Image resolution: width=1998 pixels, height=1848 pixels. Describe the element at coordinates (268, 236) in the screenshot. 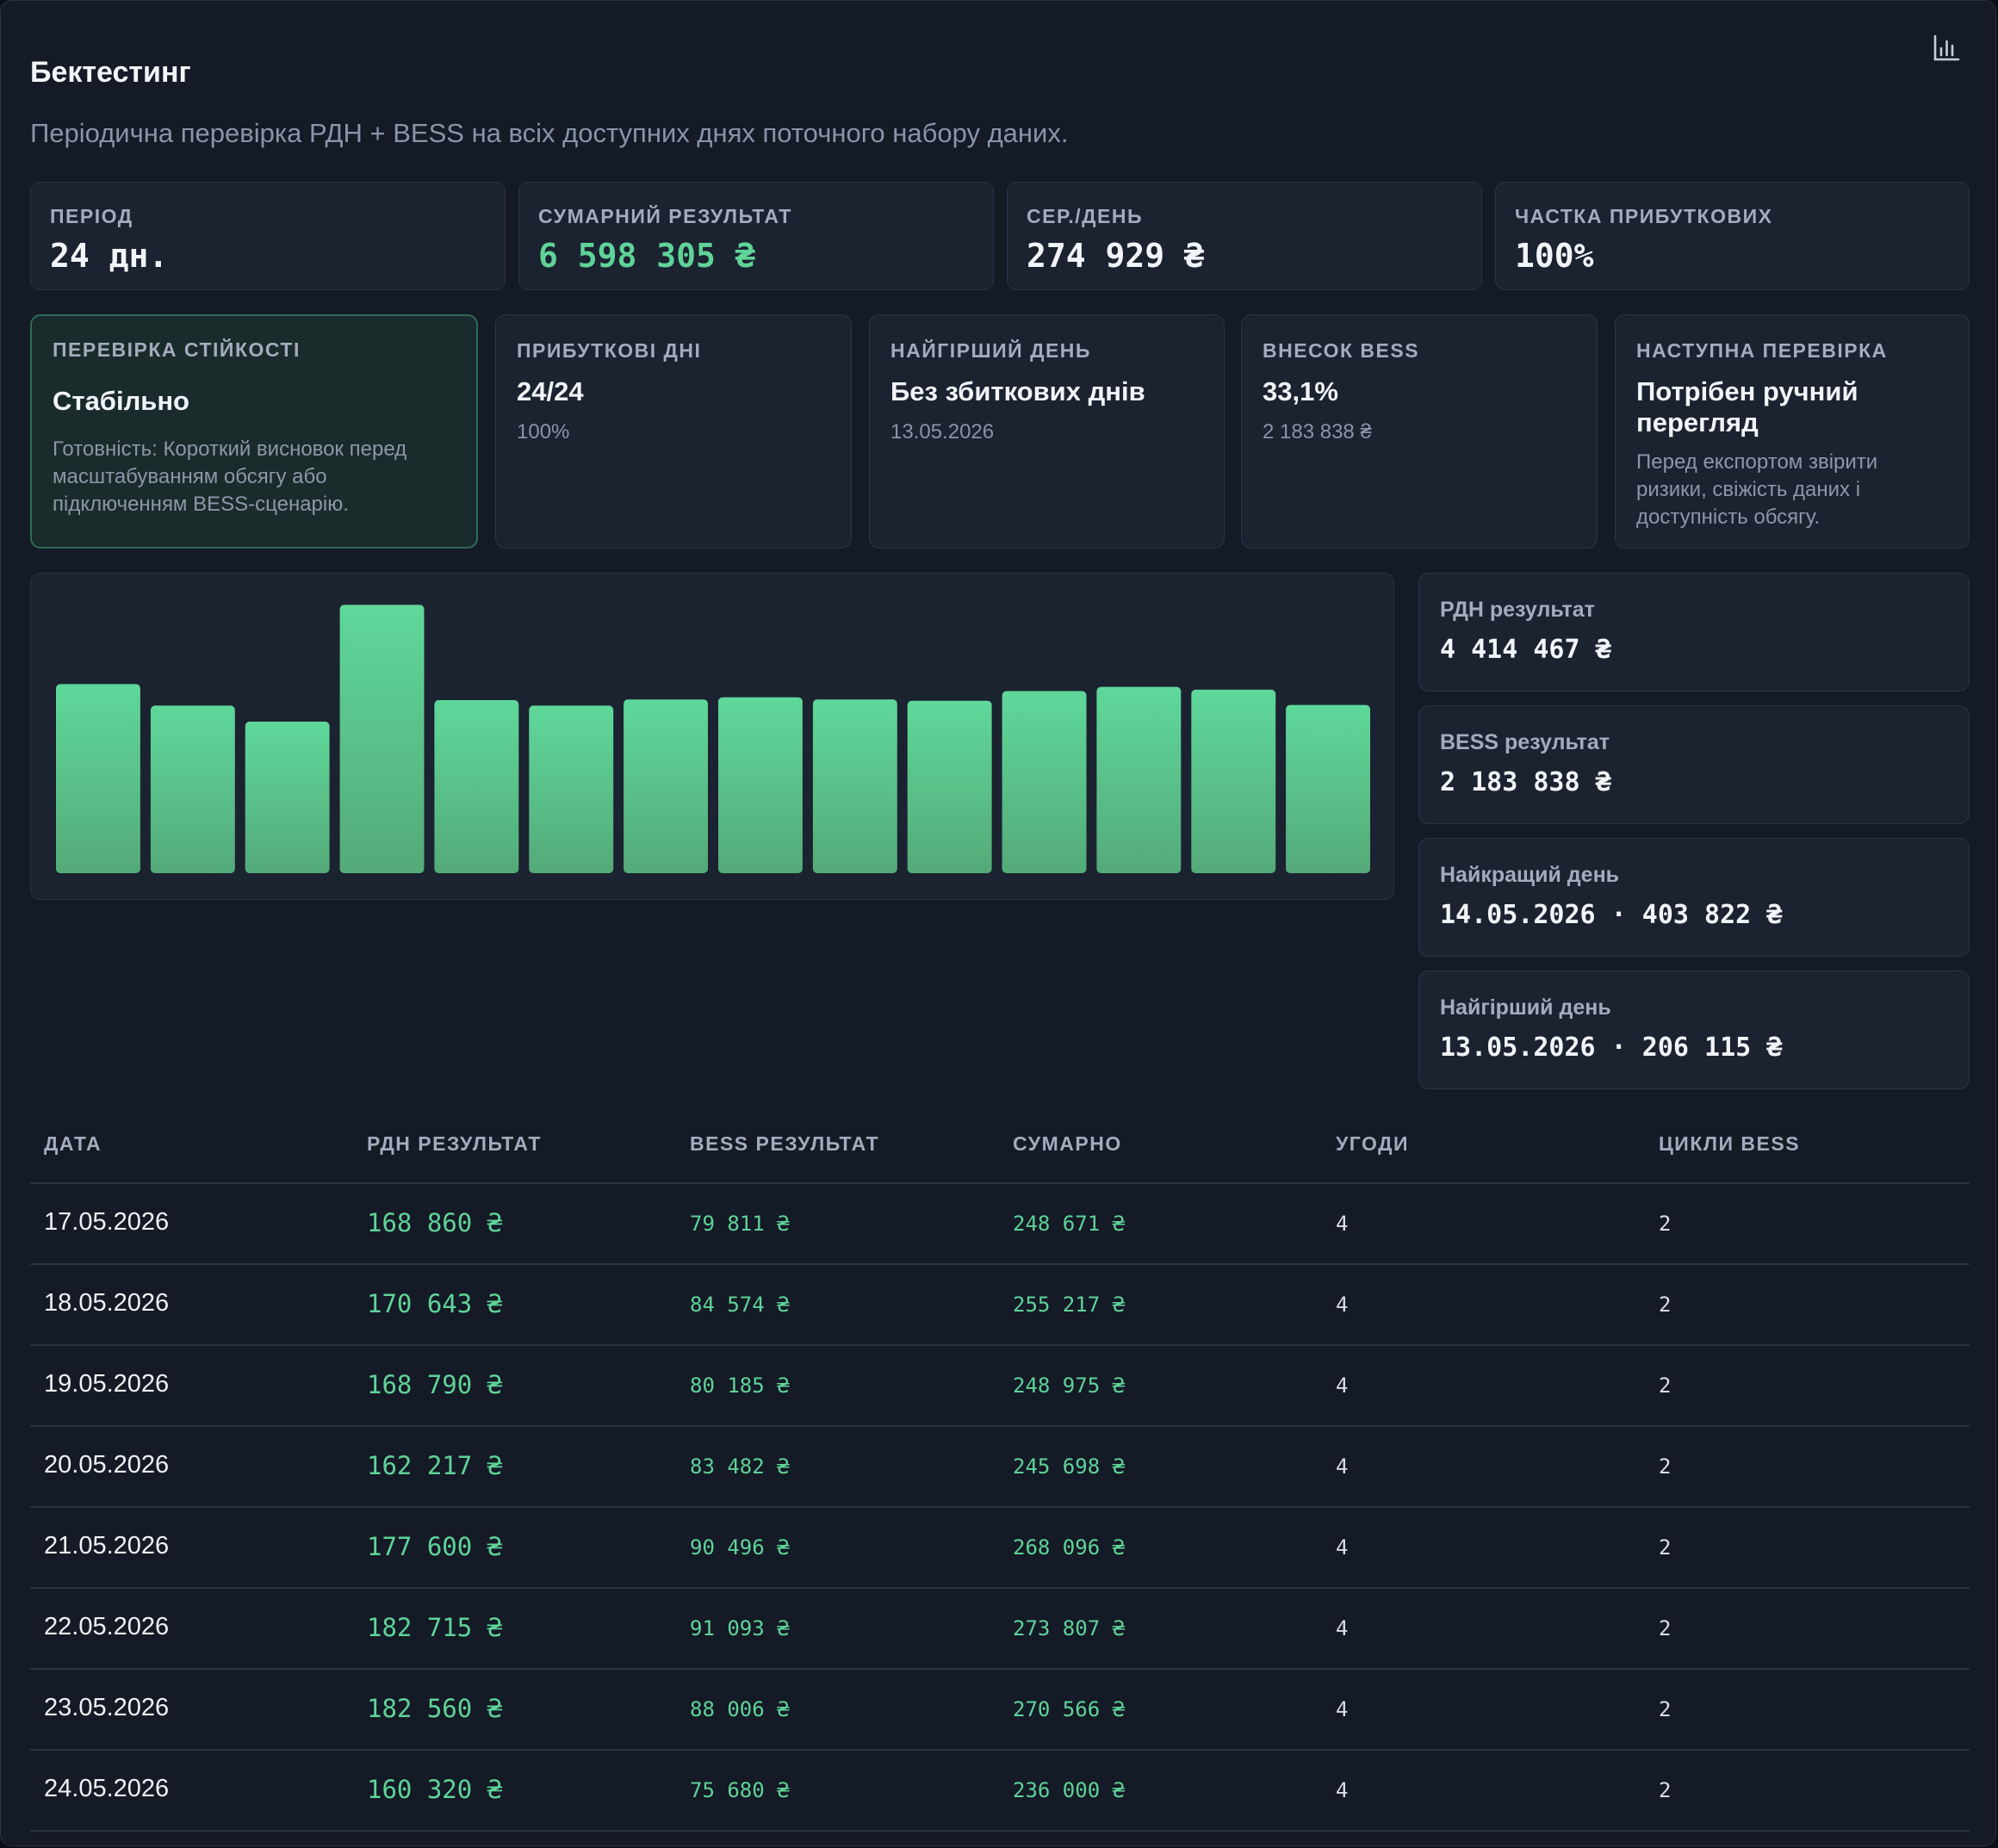

I see `kpi-card-period: ПЕРІОД 24 дн.` at that location.